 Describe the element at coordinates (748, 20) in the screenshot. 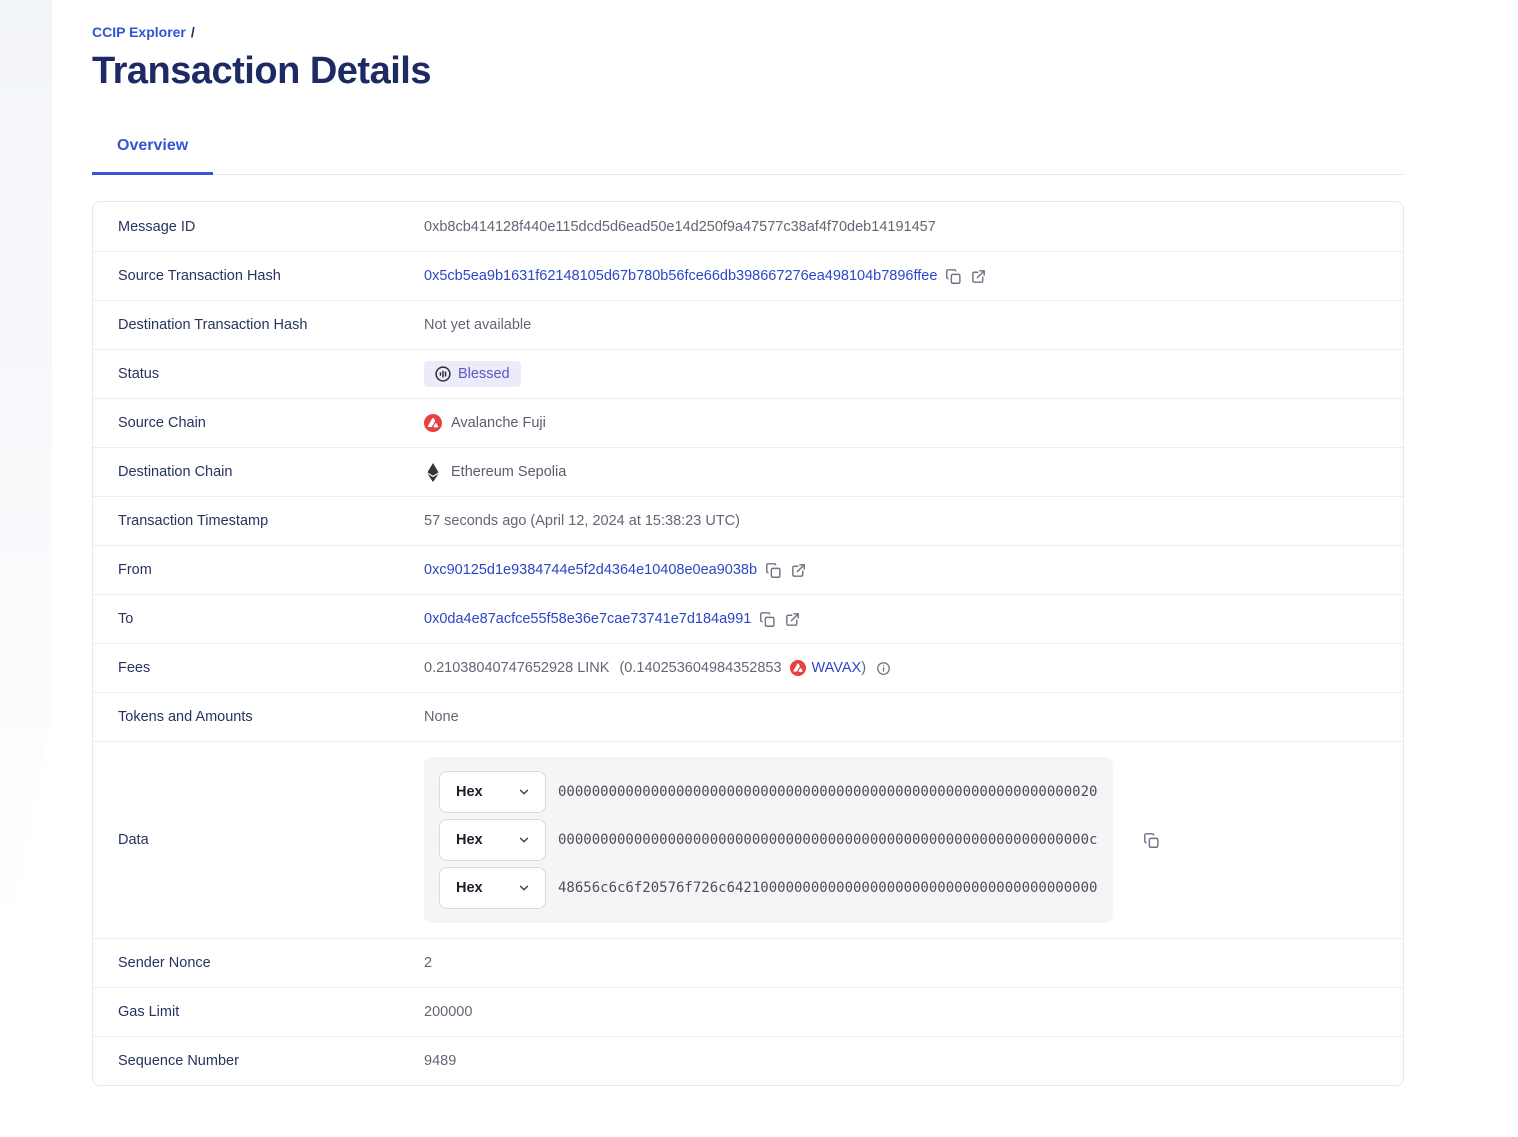

I see `breadcrumb: CCIP Explorer /` at that location.